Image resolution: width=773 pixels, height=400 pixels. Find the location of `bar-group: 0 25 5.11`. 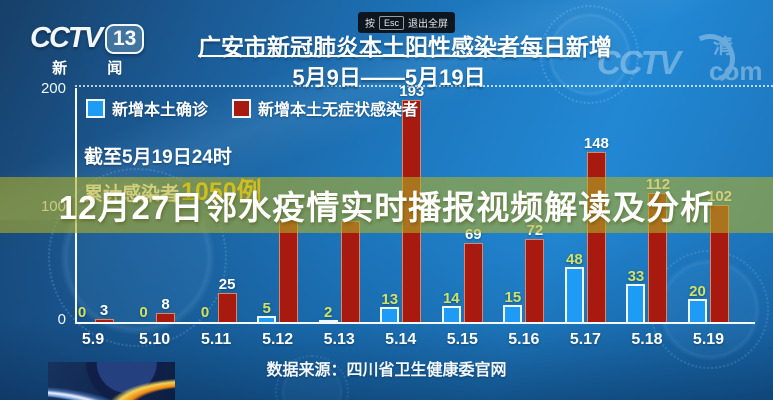

bar-group: 0 25 5.11 is located at coordinates (216, 220).